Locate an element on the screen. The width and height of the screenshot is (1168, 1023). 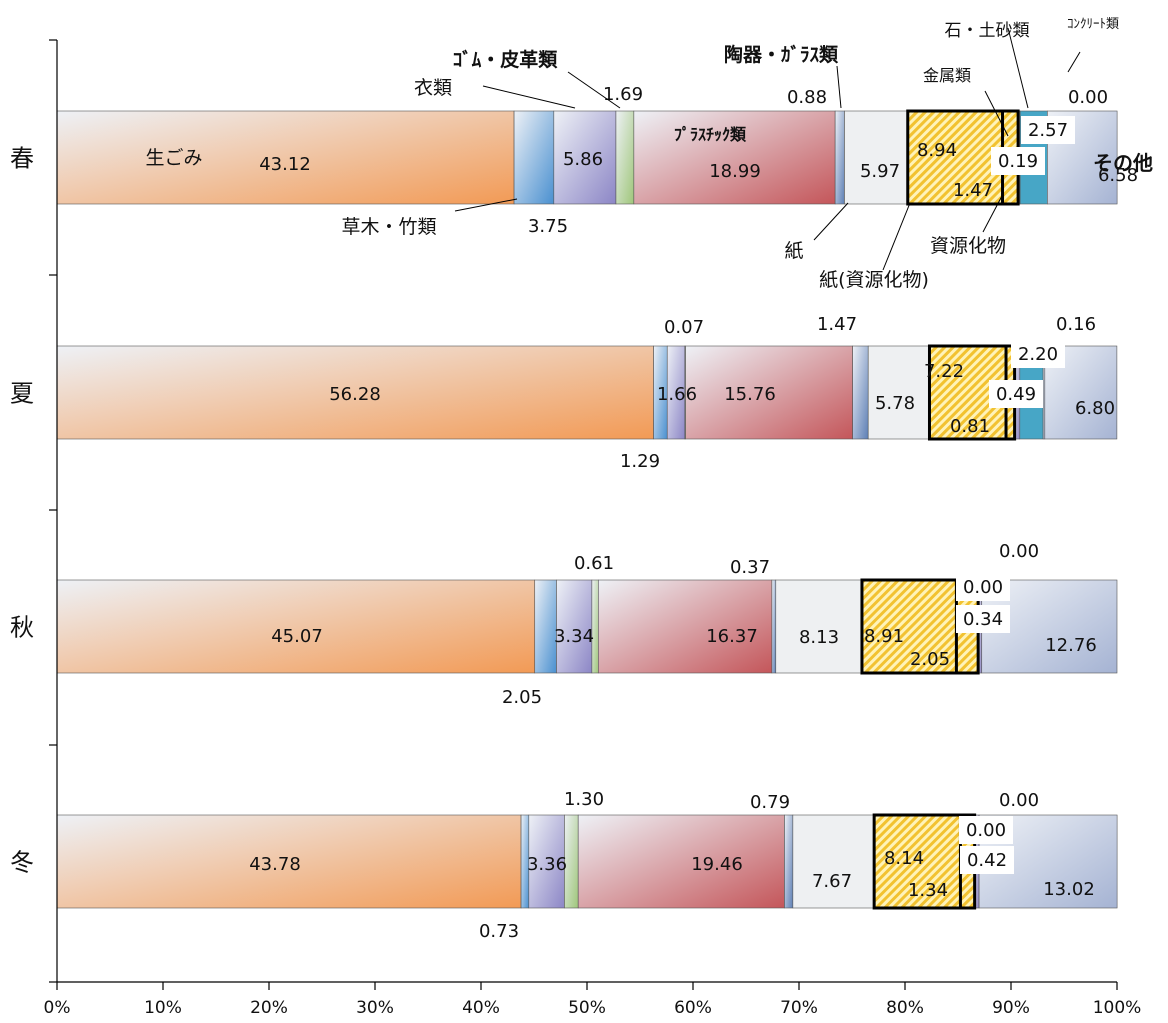
value-label-1-8: 0.81 is located at coordinates (970, 426).